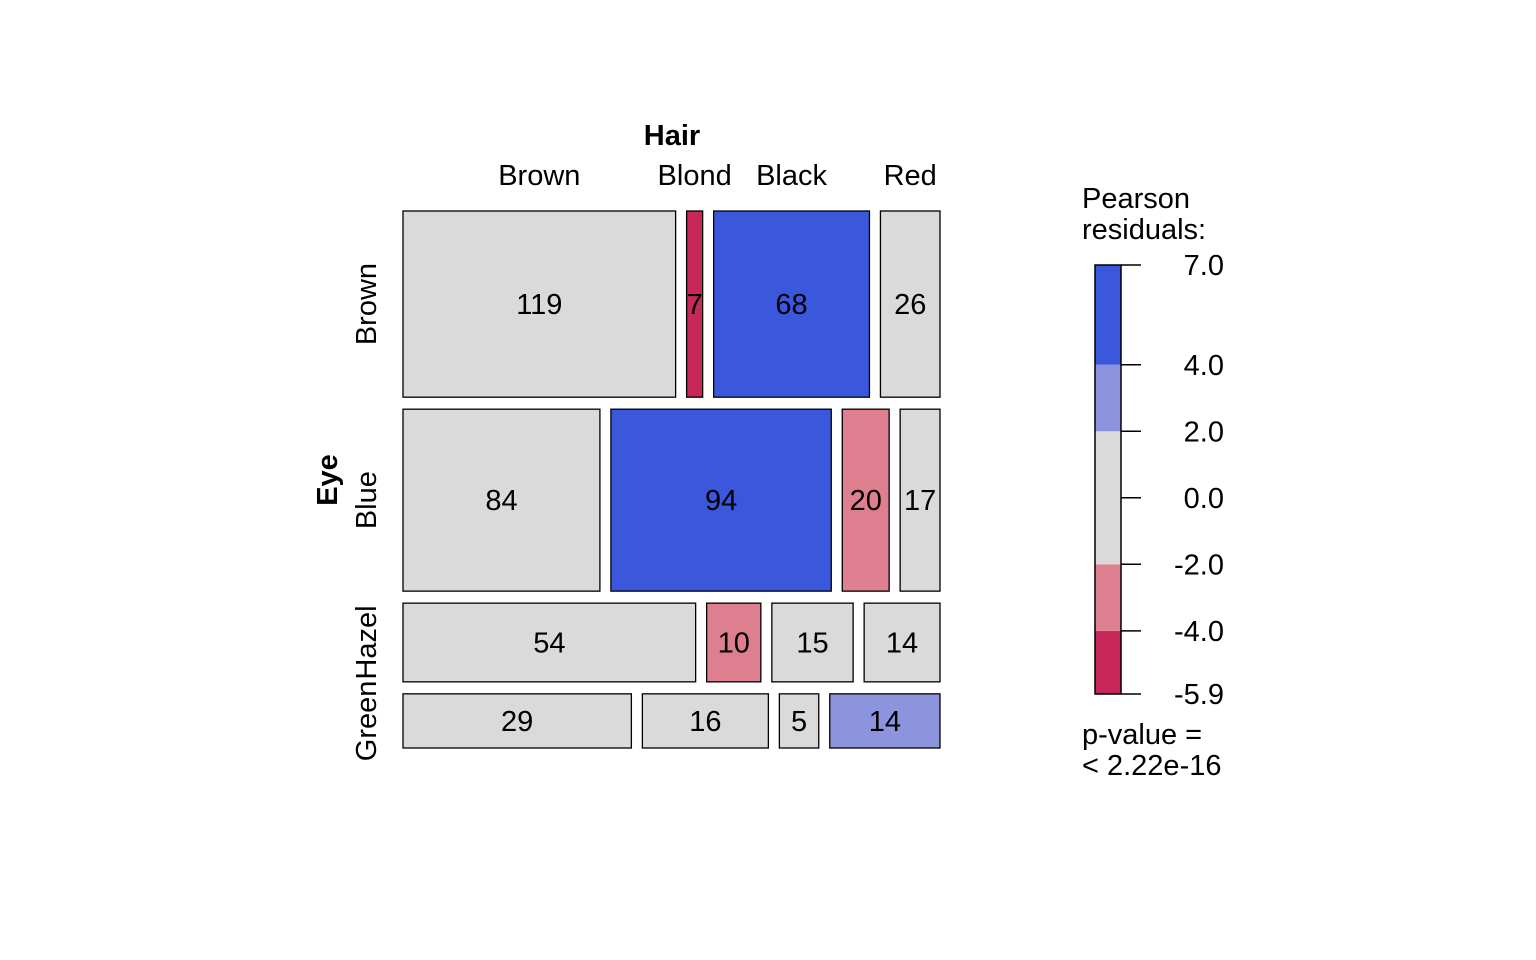 This screenshot has width=1536, height=960. I want to click on row-level-label: Blue, so click(367, 500).